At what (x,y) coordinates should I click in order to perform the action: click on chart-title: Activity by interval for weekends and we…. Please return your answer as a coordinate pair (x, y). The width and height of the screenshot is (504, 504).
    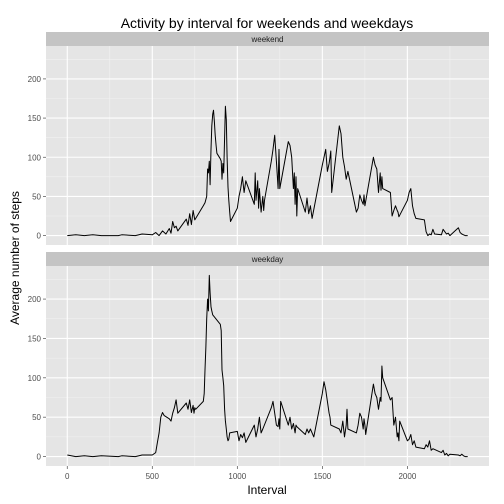
    Looking at the image, I should click on (267, 23).